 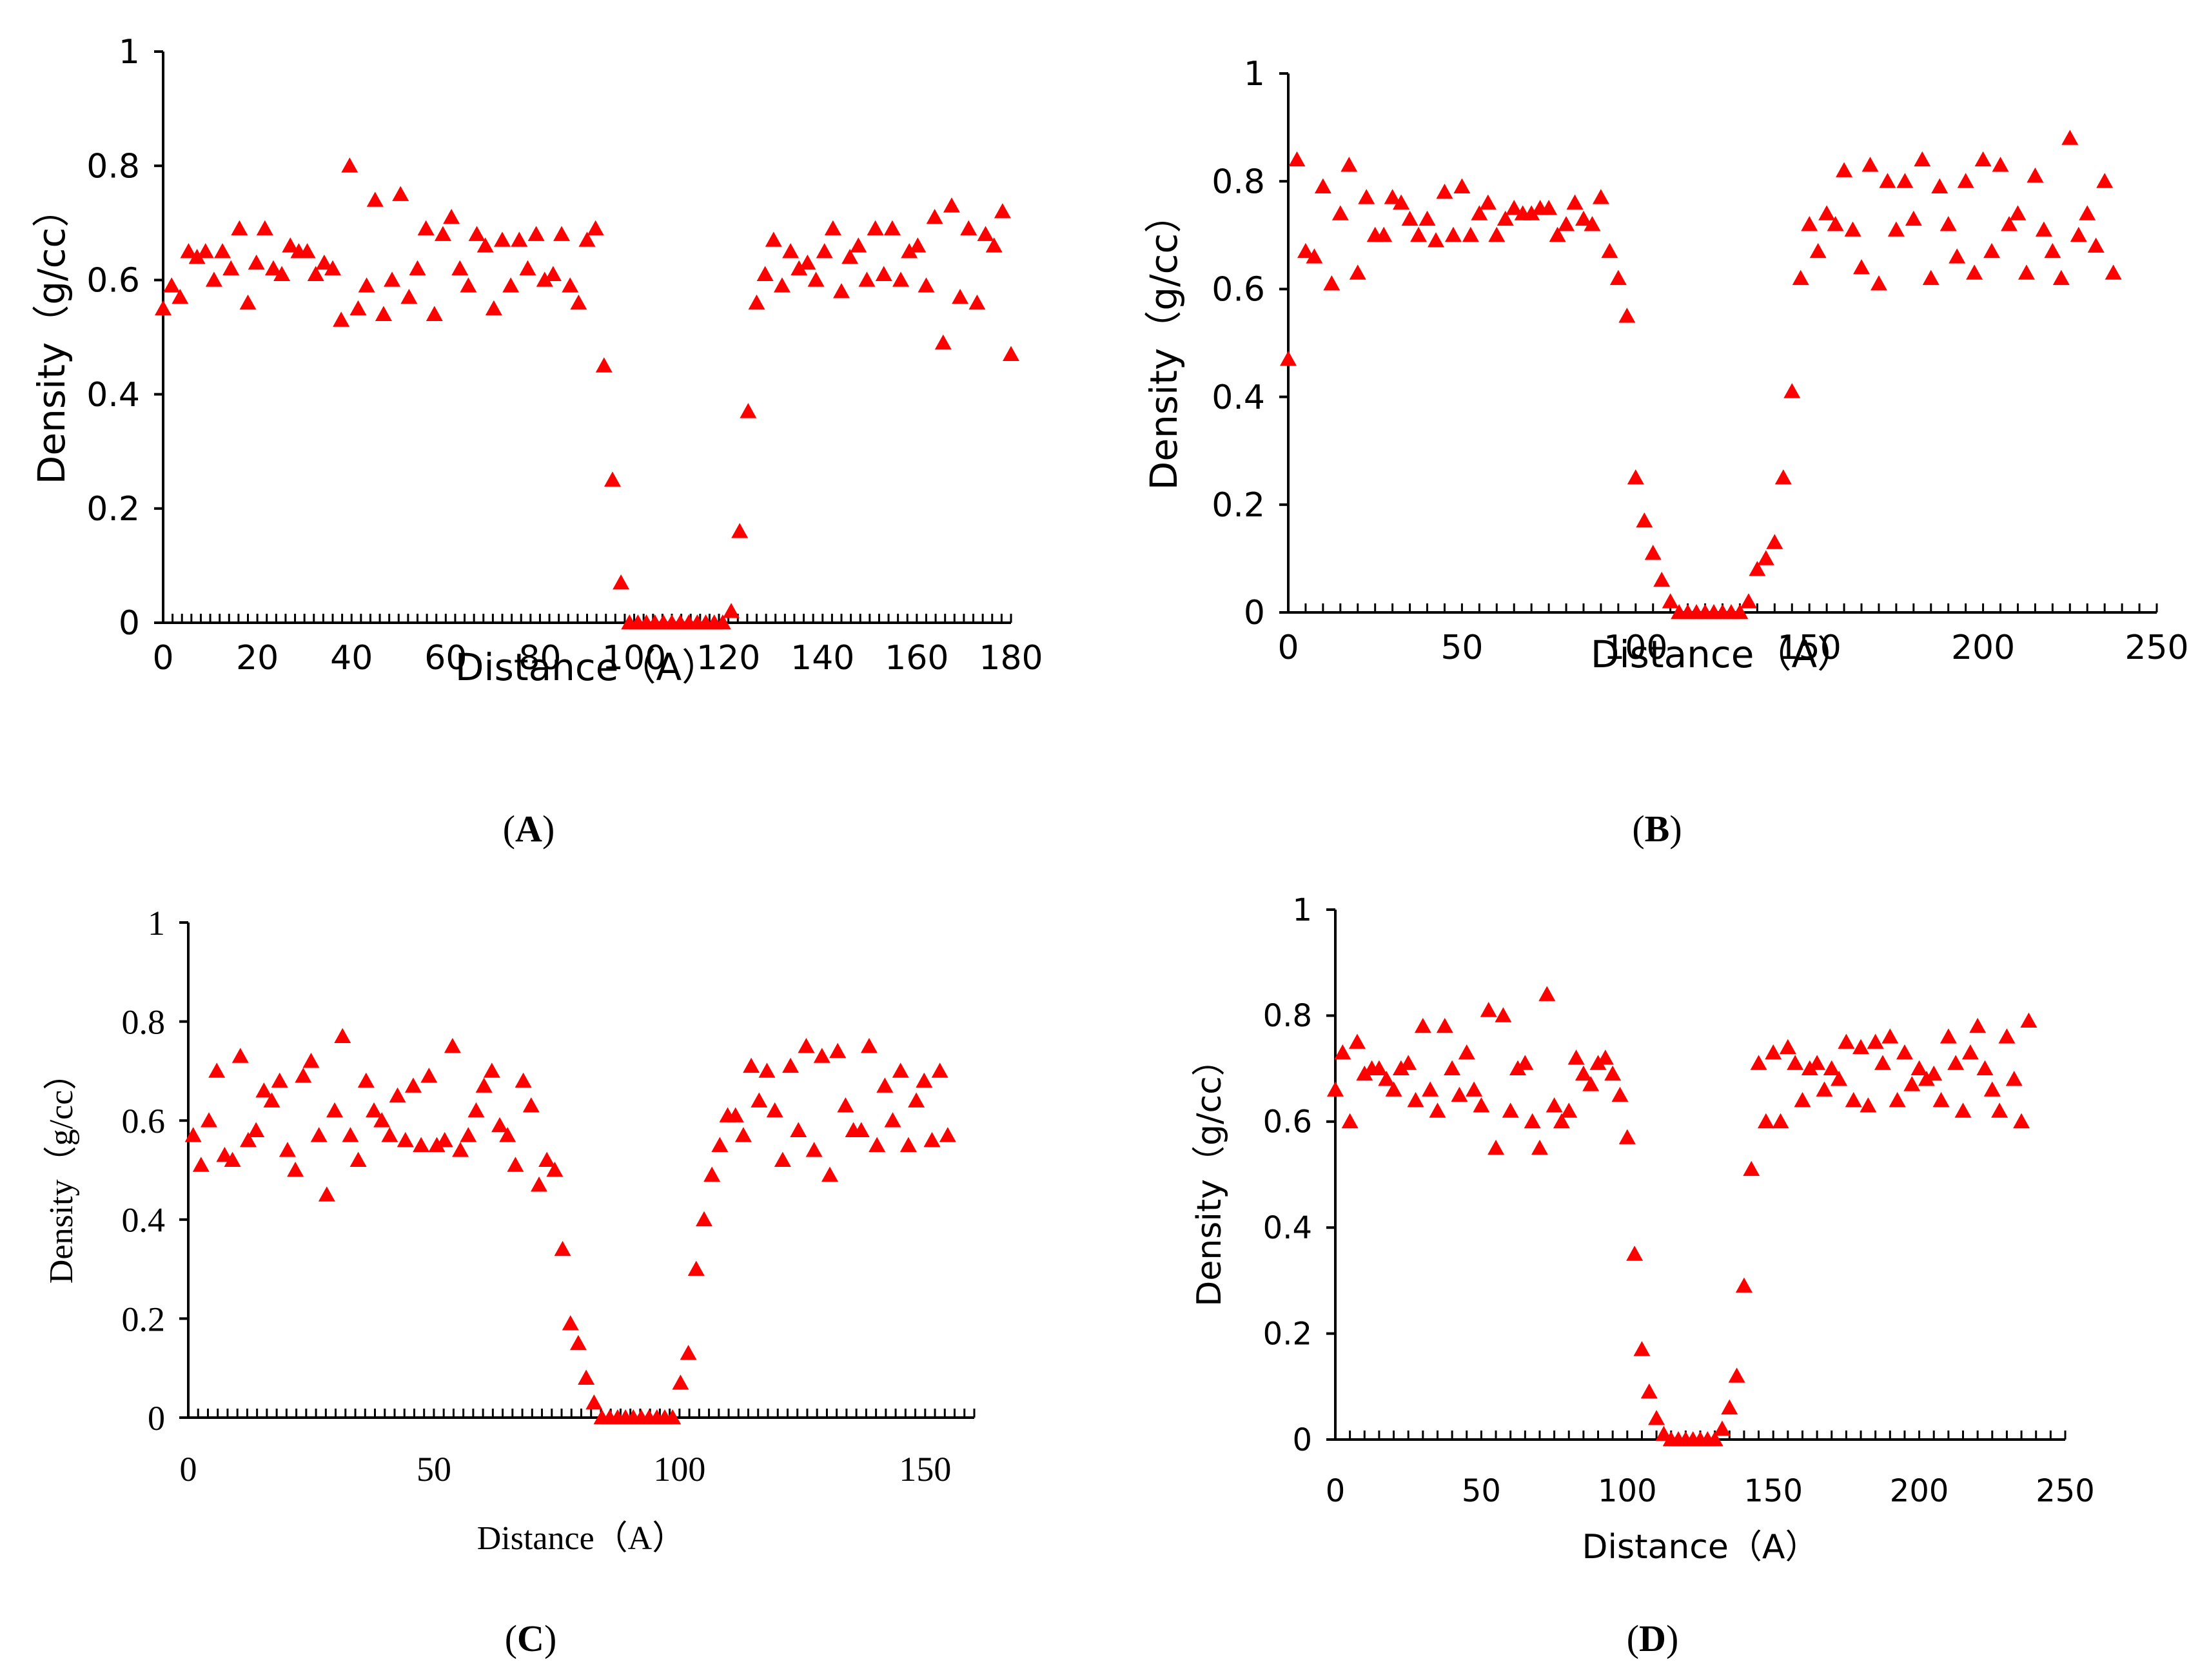 What do you see at coordinates (728, 658) in the screenshot?
I see `x-tick-label: 120` at bounding box center [728, 658].